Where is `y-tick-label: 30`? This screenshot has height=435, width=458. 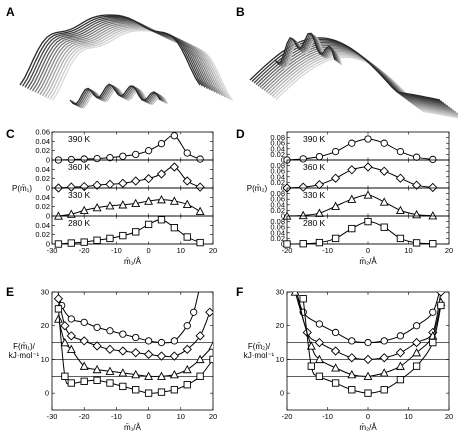
y-tick-label: 30 is located at coordinates (45, 292).